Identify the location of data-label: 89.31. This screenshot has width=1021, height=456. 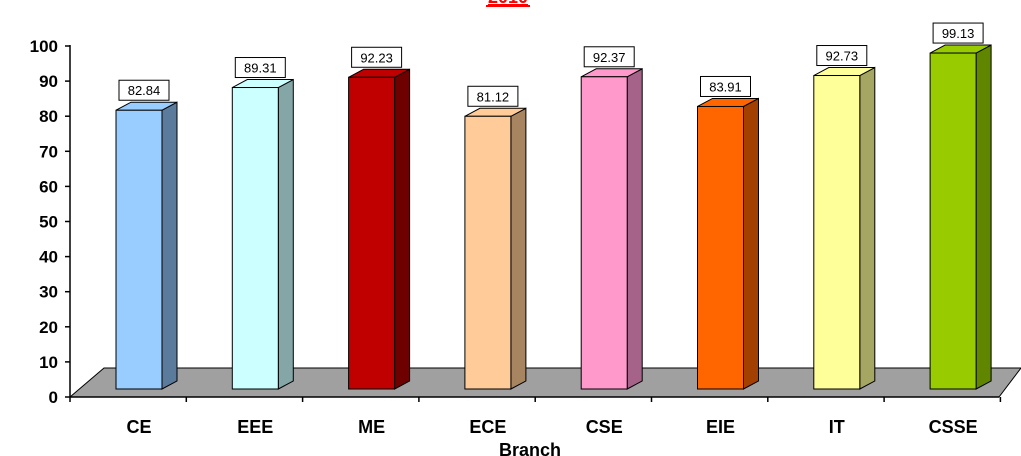
(260, 68).